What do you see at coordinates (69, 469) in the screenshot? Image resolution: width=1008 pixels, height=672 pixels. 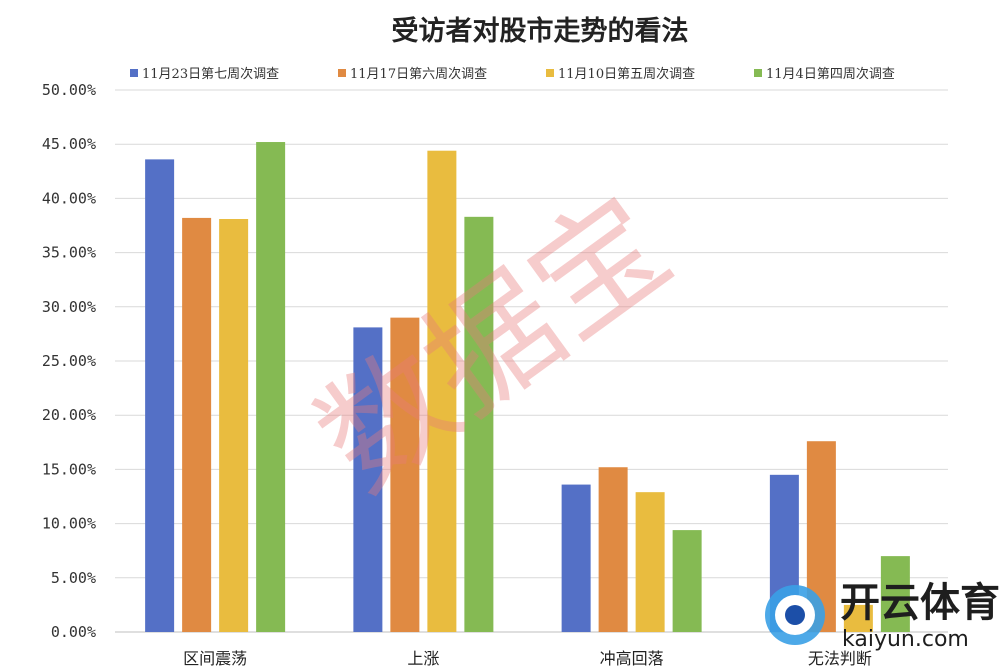 I see `y-tick-label: 15.00%` at bounding box center [69, 469].